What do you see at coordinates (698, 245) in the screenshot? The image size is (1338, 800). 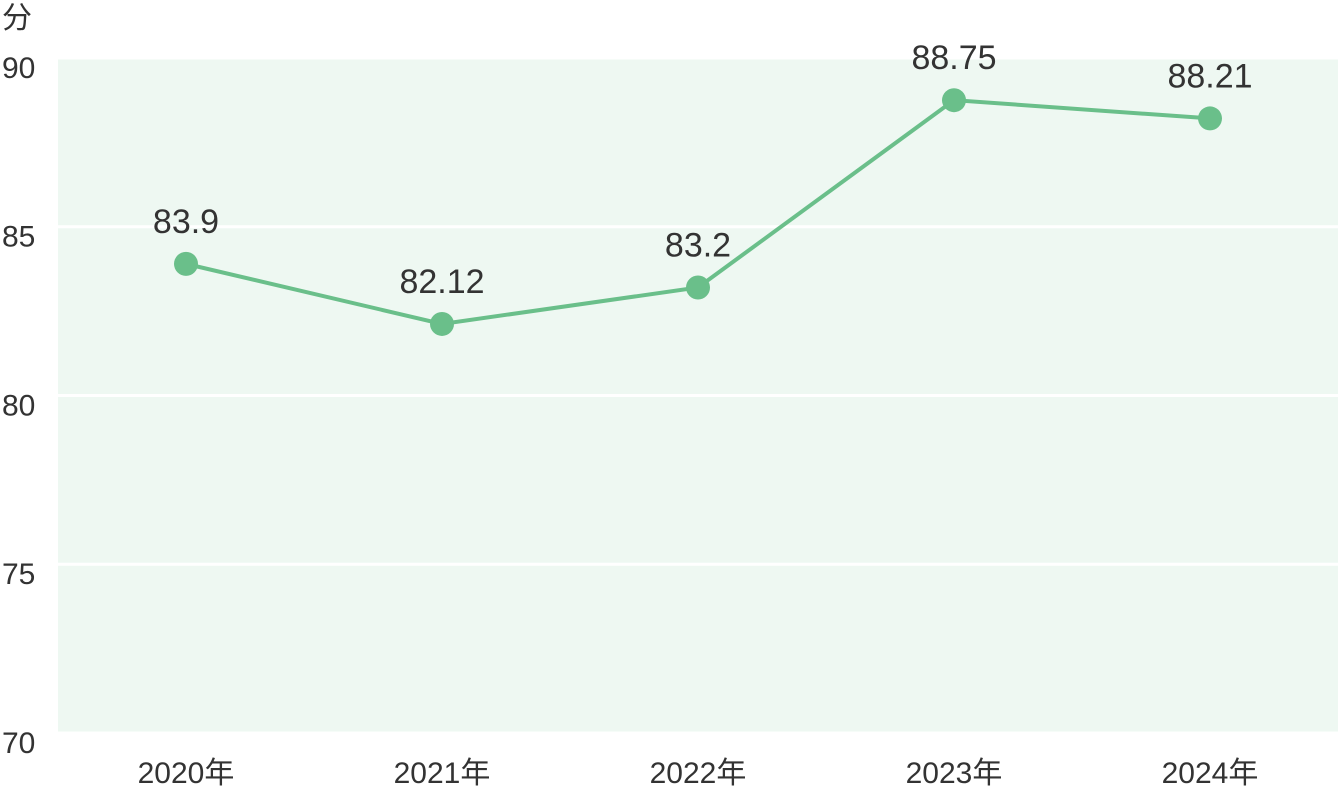 I see `data-label: 83.2` at bounding box center [698, 245].